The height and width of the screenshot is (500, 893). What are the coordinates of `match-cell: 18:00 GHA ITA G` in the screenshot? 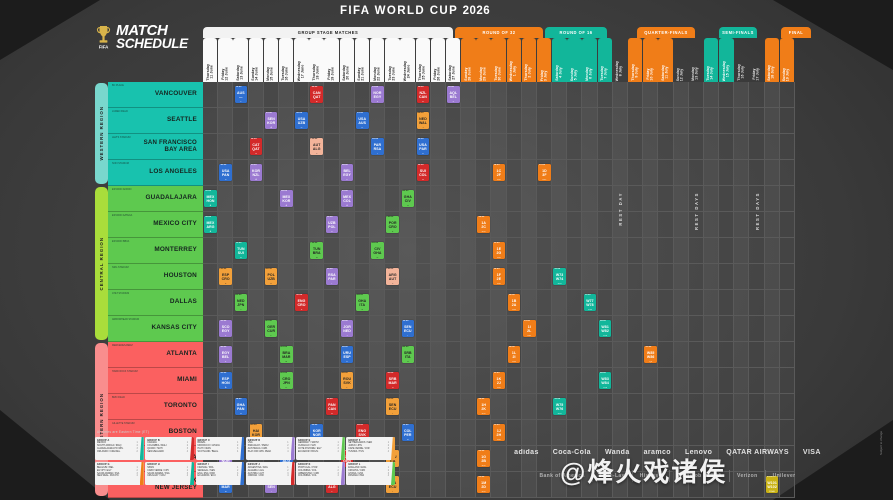 It's located at (362, 302).